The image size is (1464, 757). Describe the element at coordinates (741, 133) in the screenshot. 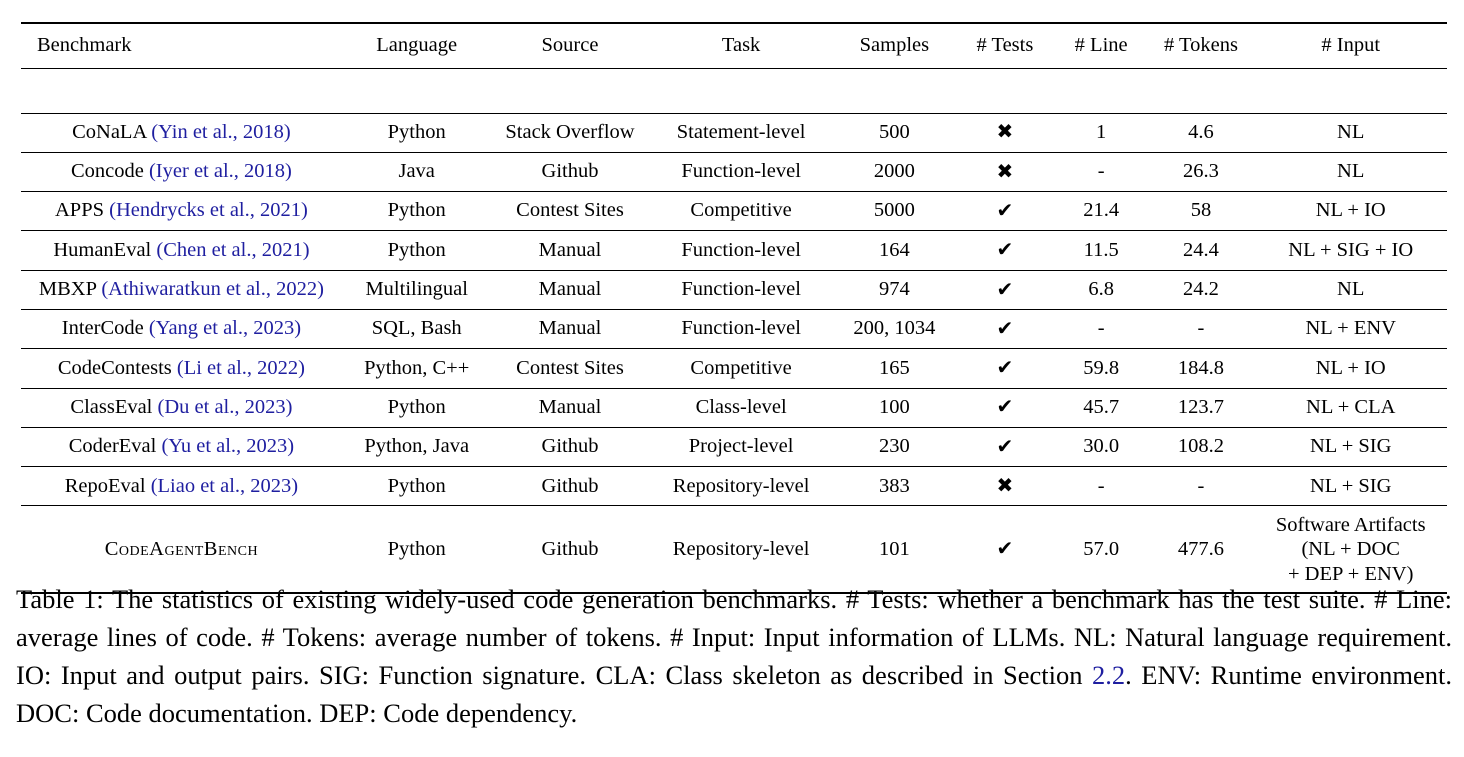

I see `task-cell: Statement-level` at that location.